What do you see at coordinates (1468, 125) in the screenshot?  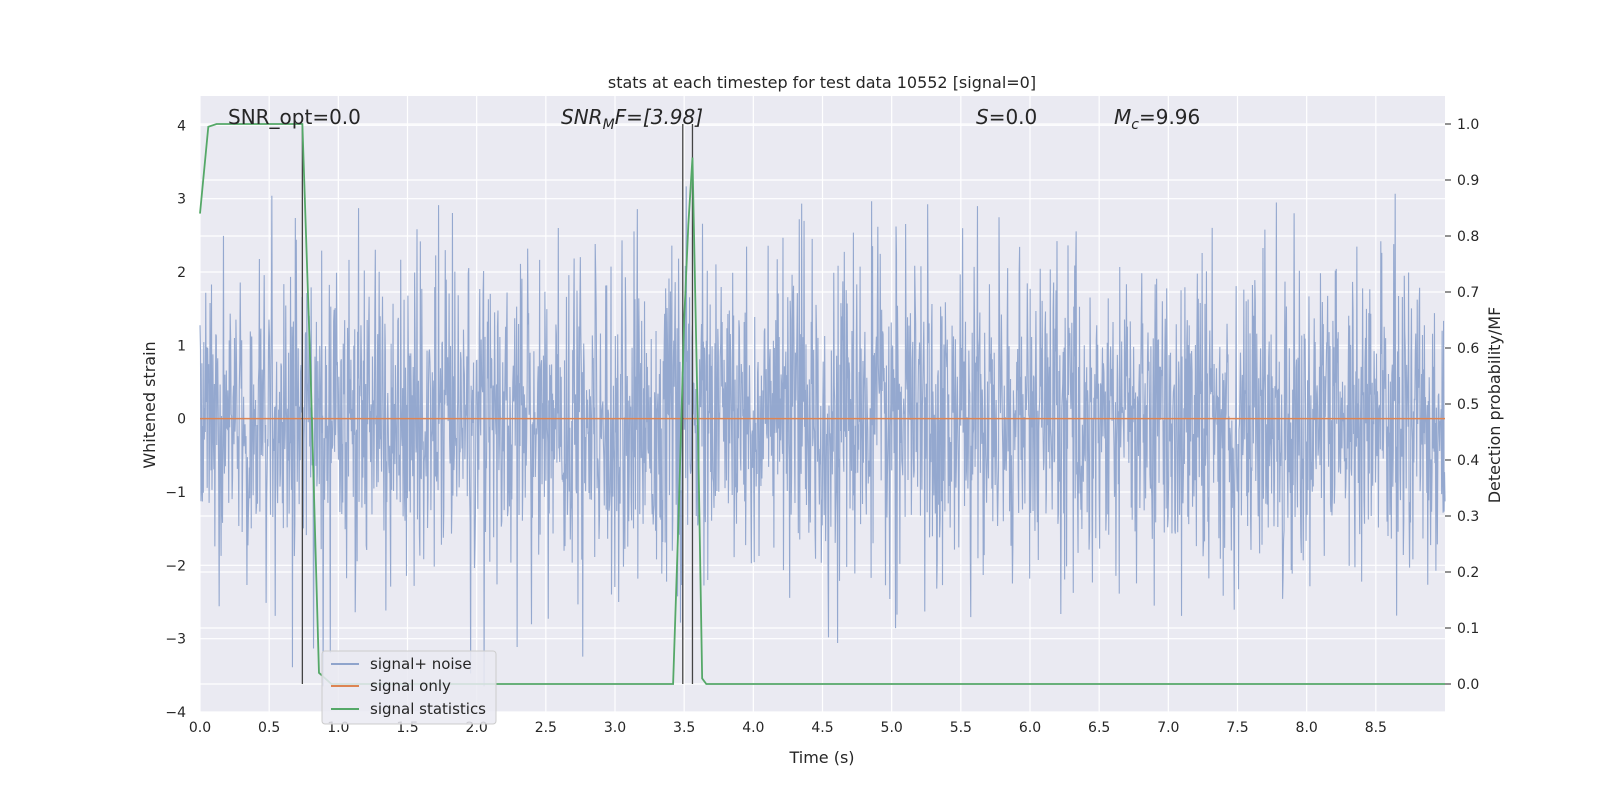 I see `y2-tick-label: 1.0` at bounding box center [1468, 125].